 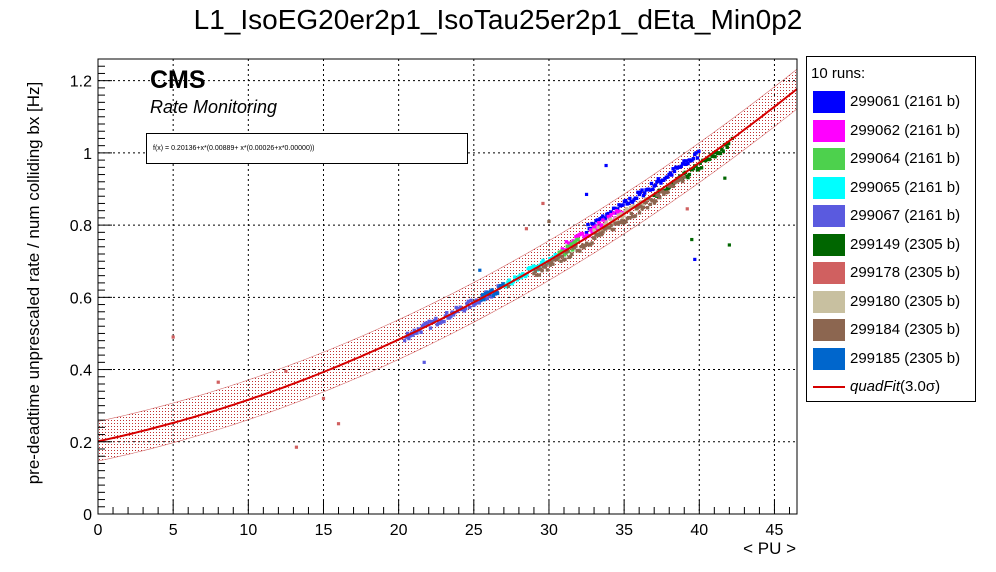 What do you see at coordinates (248, 530) in the screenshot?
I see `x-tick-label: 10` at bounding box center [248, 530].